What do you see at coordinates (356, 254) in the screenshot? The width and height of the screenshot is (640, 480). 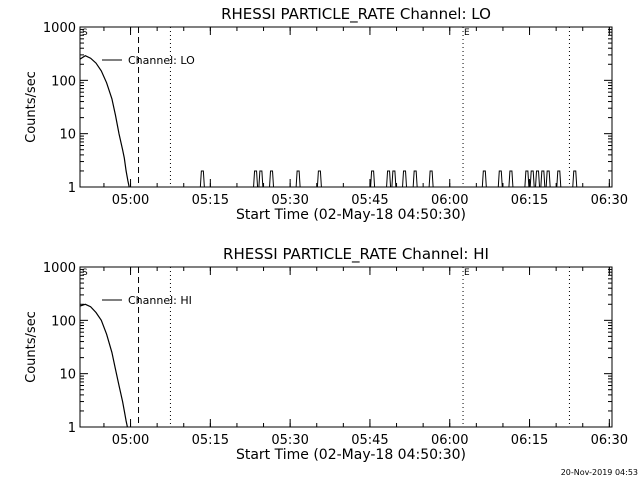 I see `chart-title: RHESSI PARTICLE_RATE Channel: HI` at bounding box center [356, 254].